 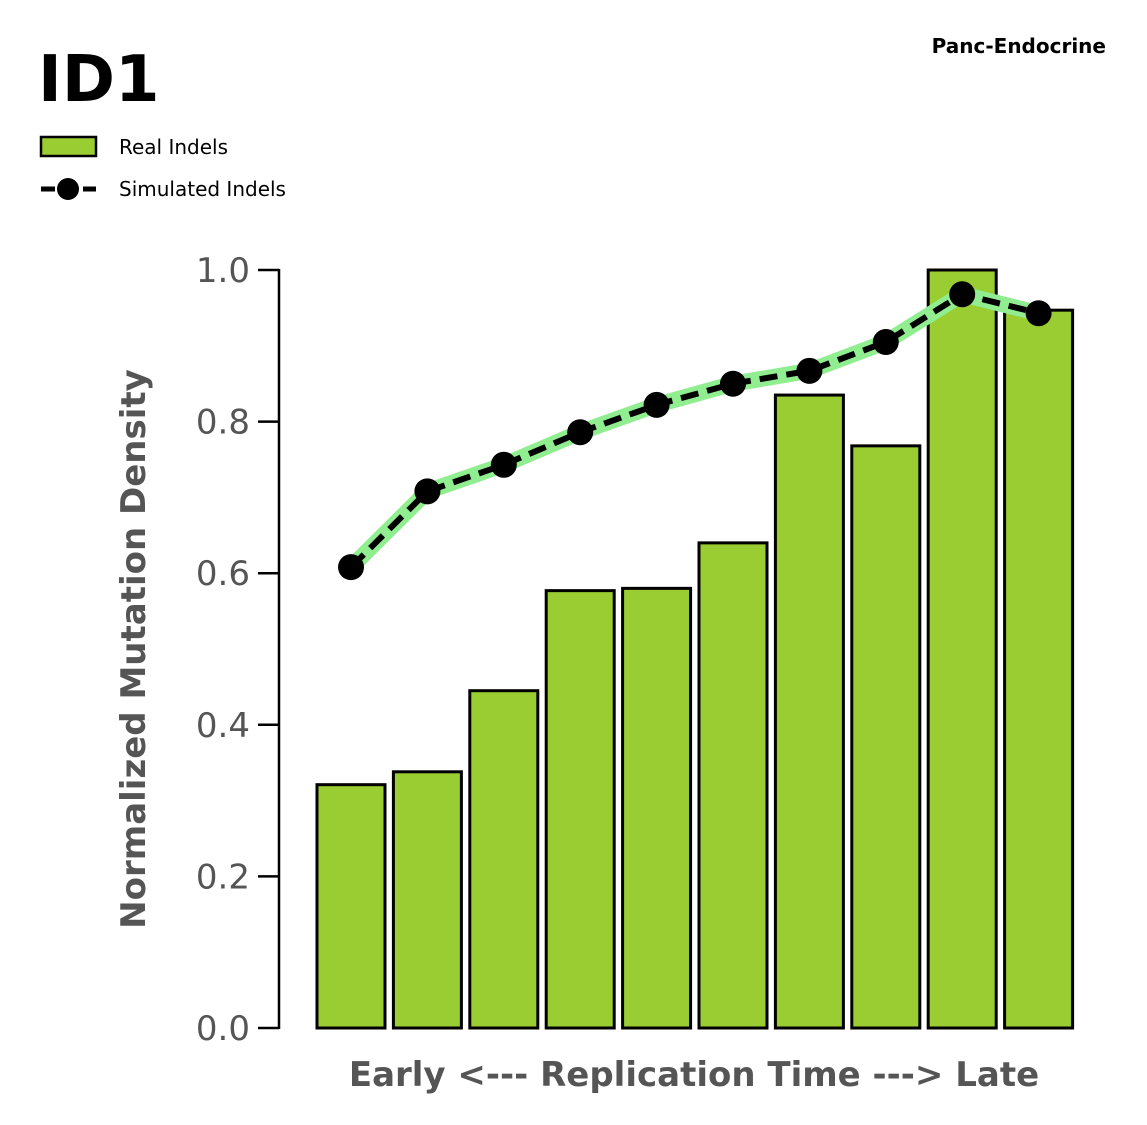 I want to click on y-tick-label: 0.2, so click(x=223, y=877).